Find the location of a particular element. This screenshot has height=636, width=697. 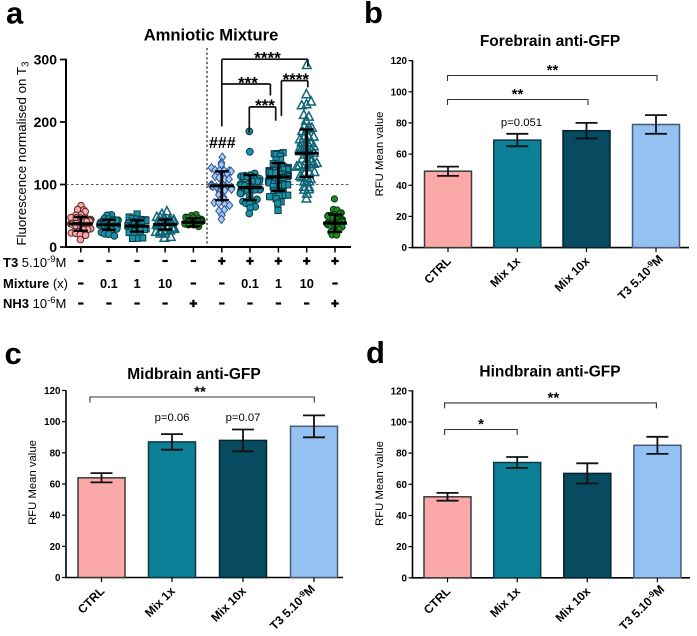

svg-text: 200 is located at coordinates (46, 122).